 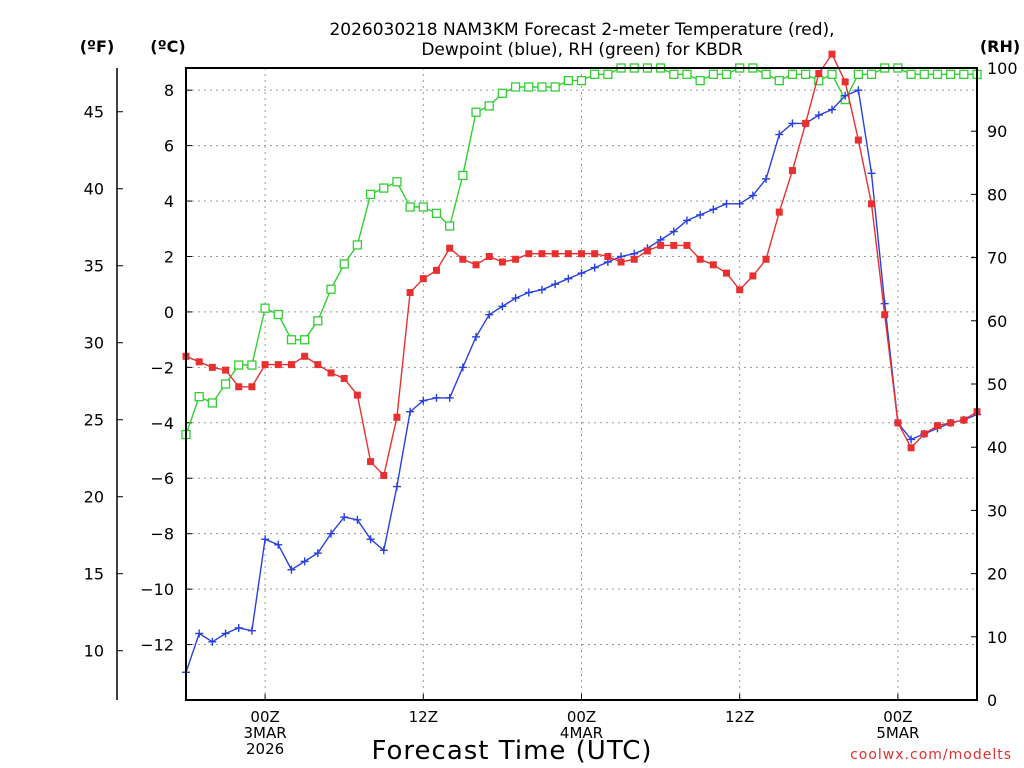 I want to click on y-tick-fahrenheit: 15, so click(x=94, y=574).